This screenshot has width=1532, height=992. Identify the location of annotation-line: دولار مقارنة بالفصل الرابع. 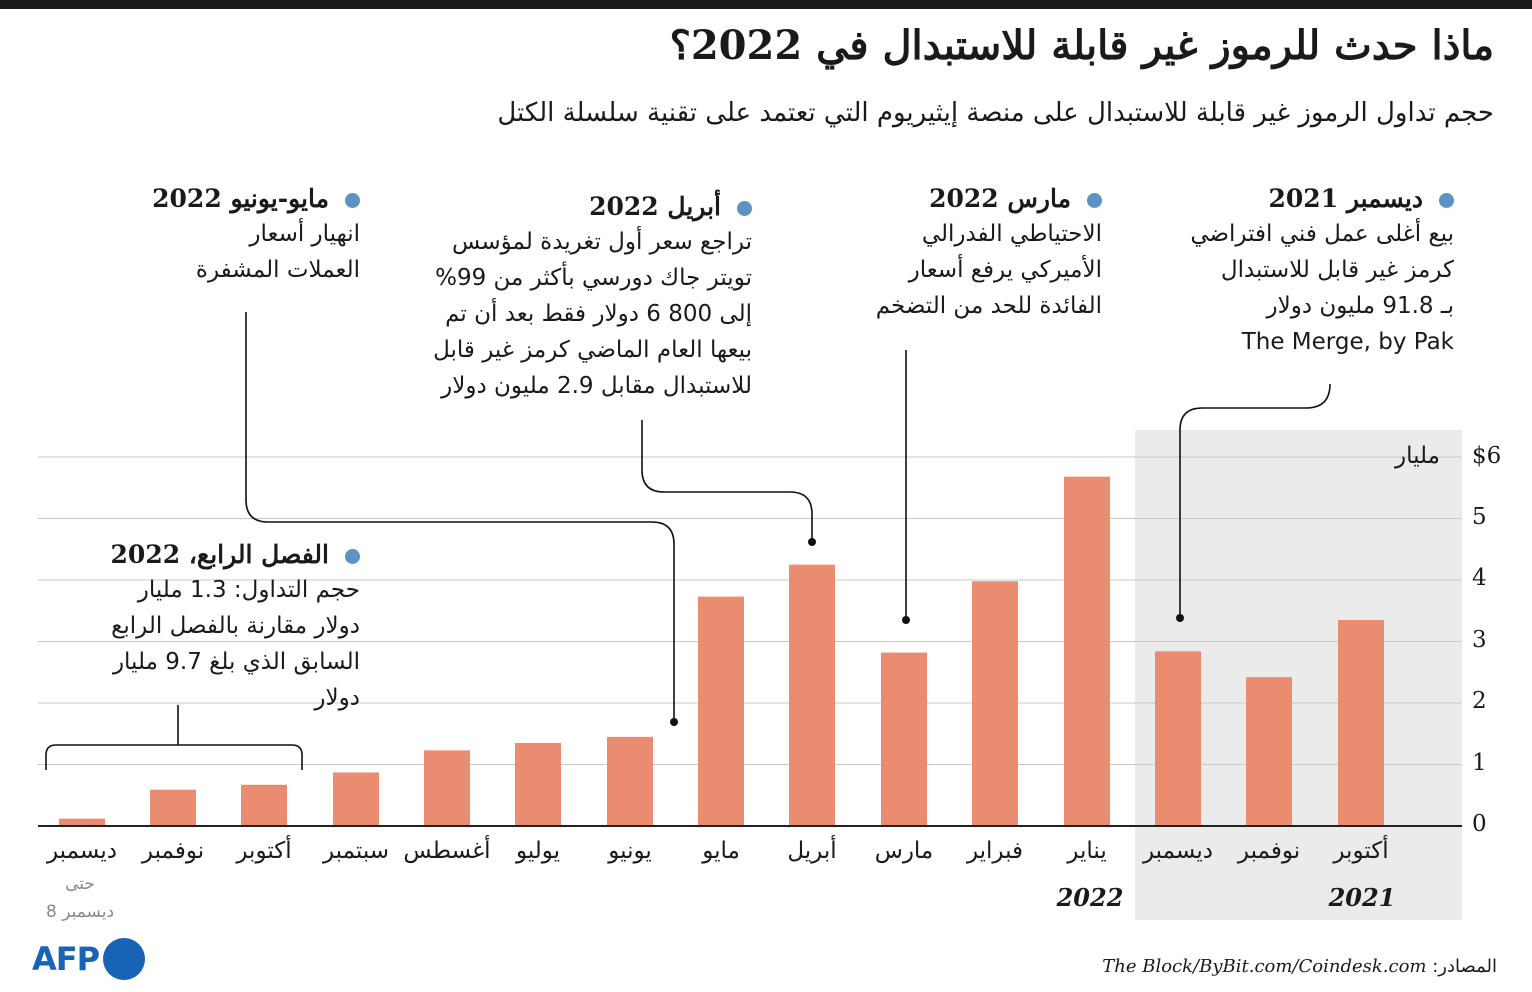
(235, 626).